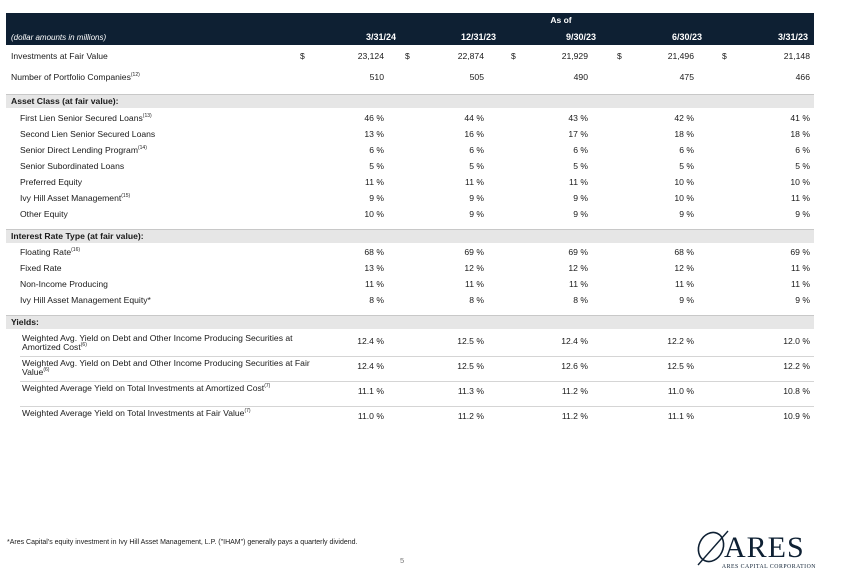 Image resolution: width=842 pixels, height=582 pixels. Describe the element at coordinates (578, 134) in the screenshot. I see `value-cell: 17 %` at that location.